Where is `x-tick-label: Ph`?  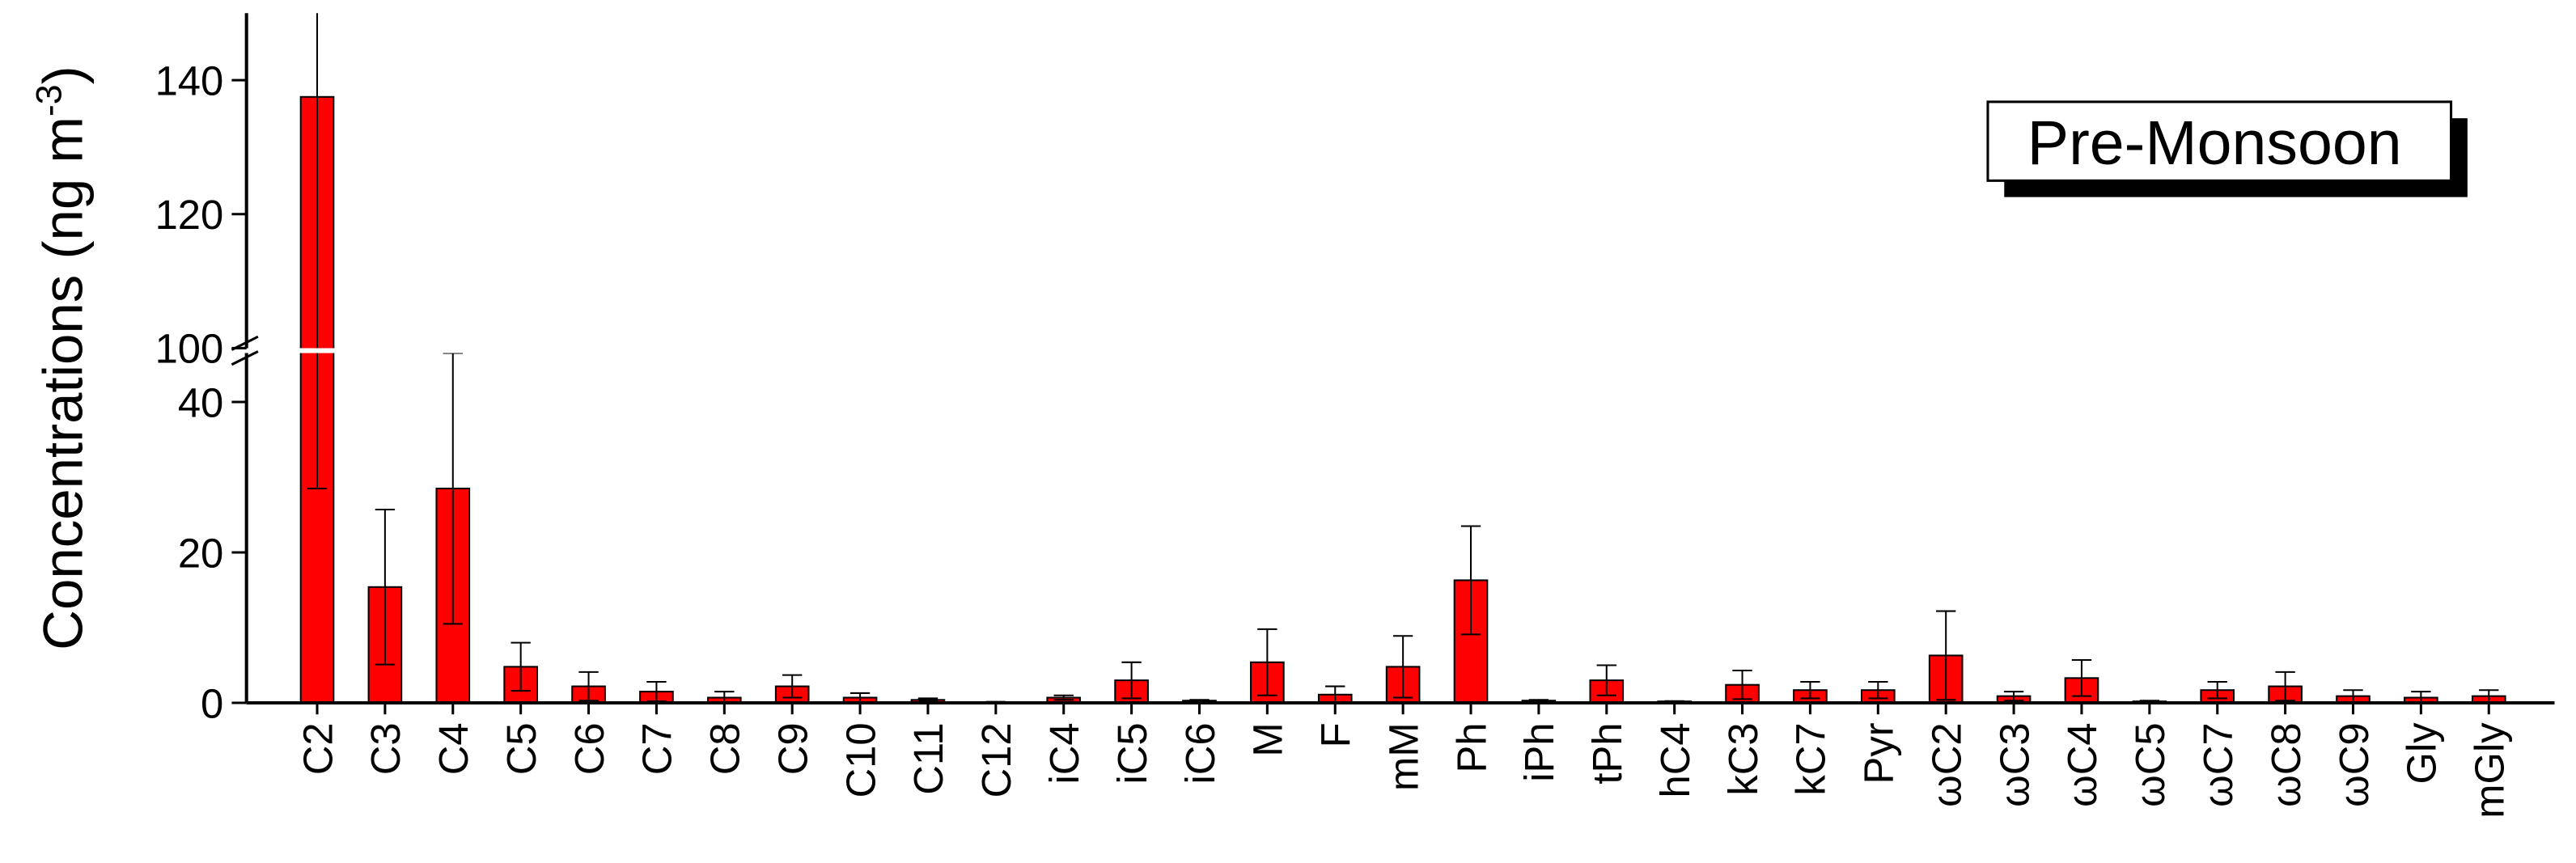 x-tick-label: Ph is located at coordinates (1471, 747).